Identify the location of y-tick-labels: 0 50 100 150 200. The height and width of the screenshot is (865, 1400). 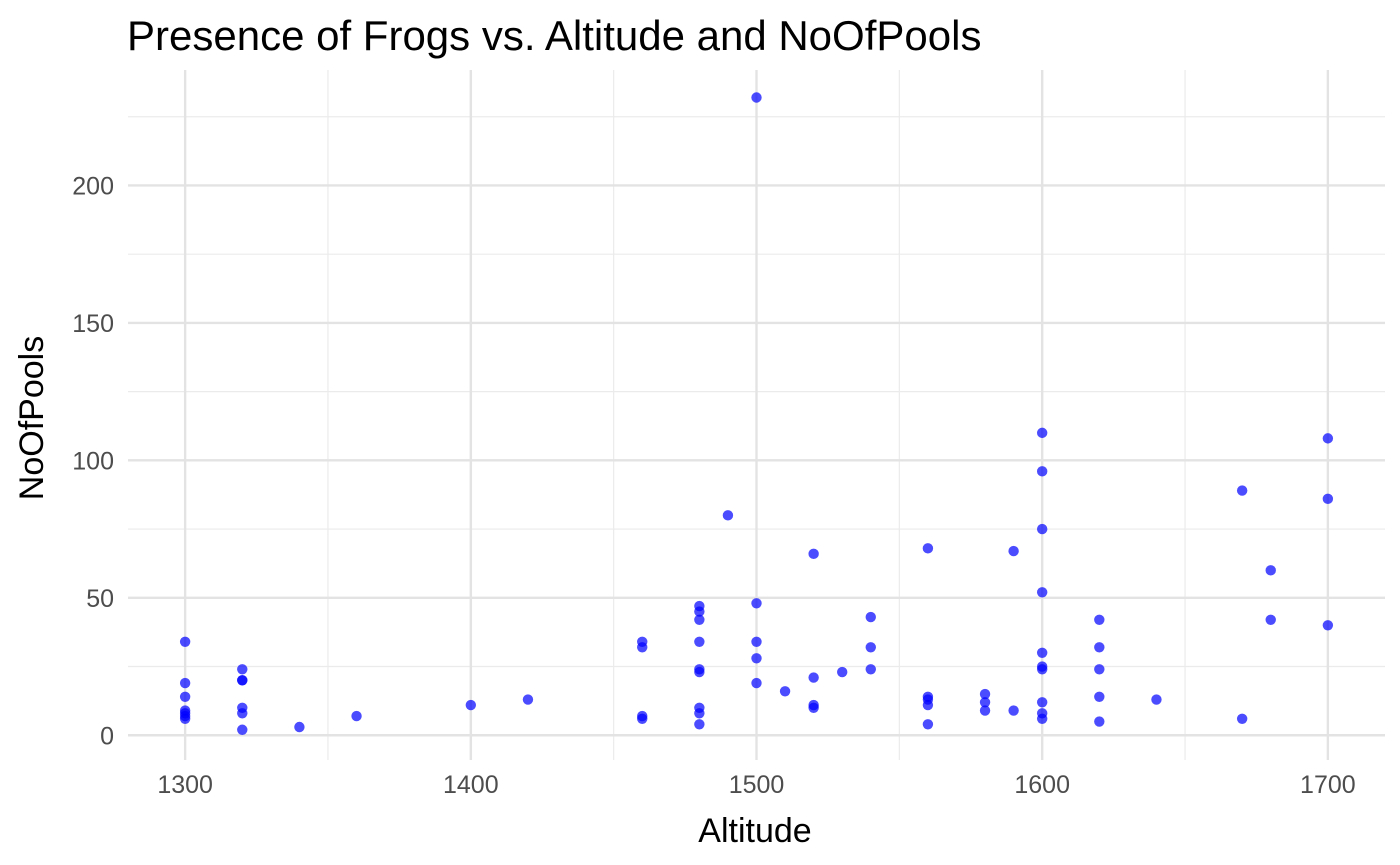
(93, 461).